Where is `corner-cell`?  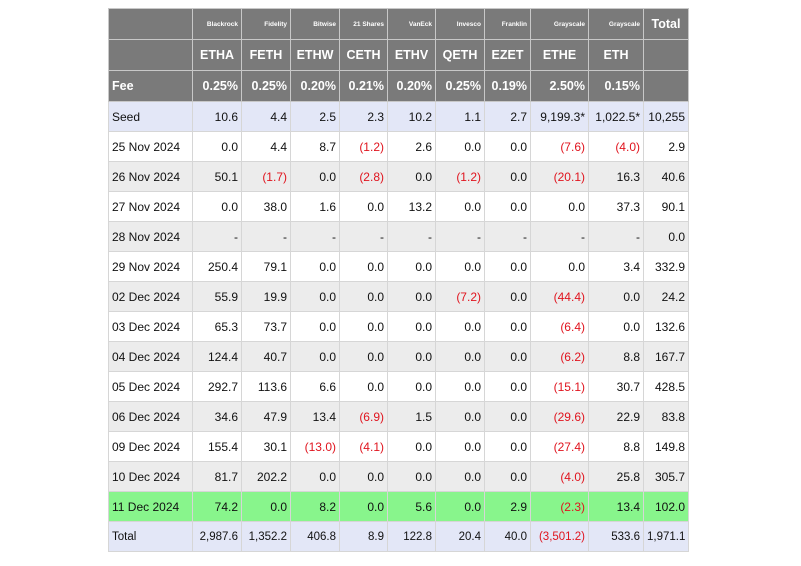
corner-cell is located at coordinates (150, 55).